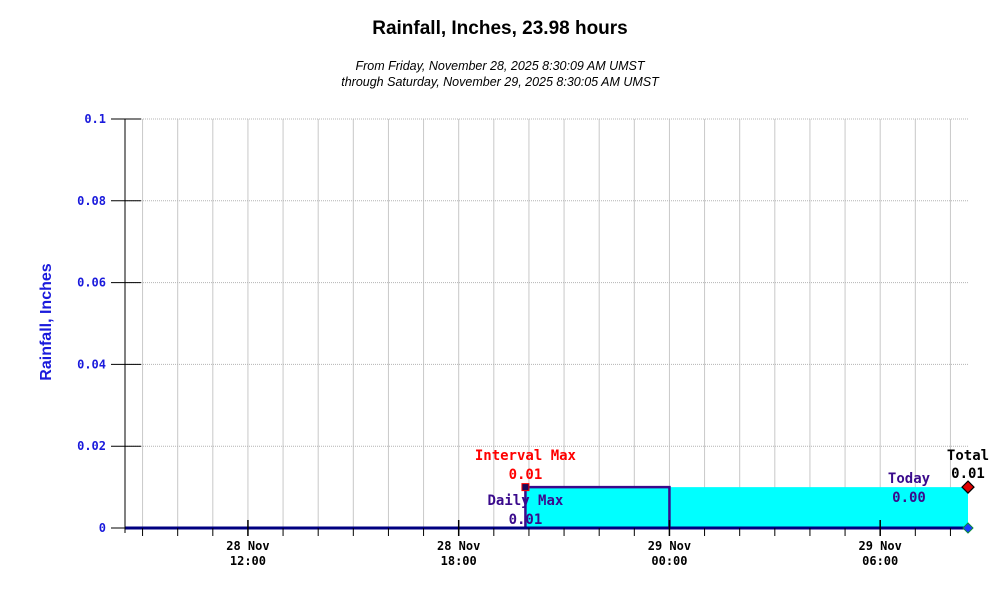 The image size is (1000, 600). What do you see at coordinates (968, 487) in the screenshot?
I see `annotation-total-marker` at bounding box center [968, 487].